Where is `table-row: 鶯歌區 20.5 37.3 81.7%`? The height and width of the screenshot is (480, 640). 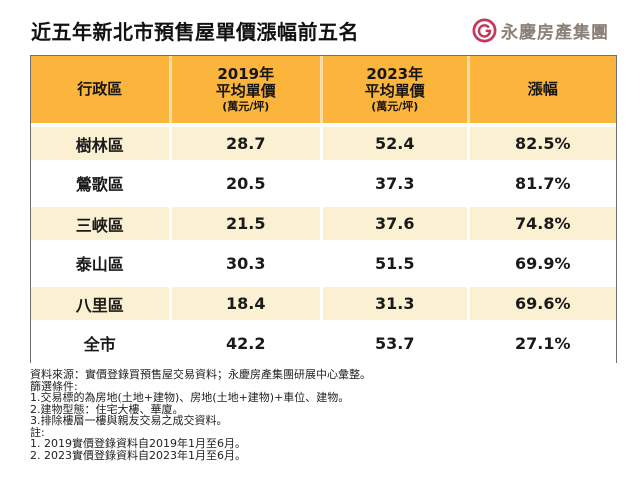
table-row: 鶯歌區 20.5 37.3 81.7% is located at coordinates (323, 183).